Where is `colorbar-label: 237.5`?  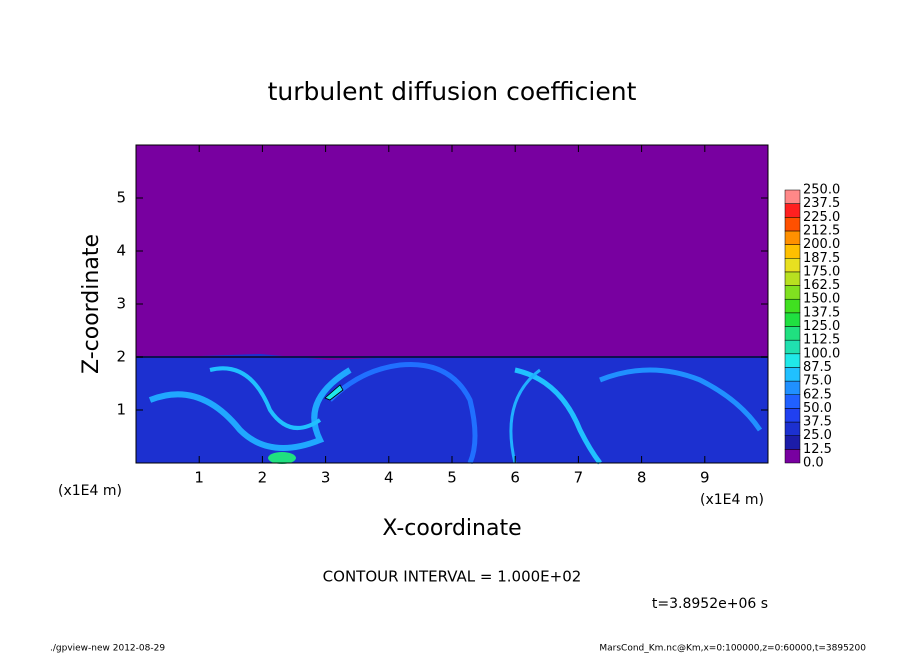 colorbar-label: 237.5 is located at coordinates (821, 203).